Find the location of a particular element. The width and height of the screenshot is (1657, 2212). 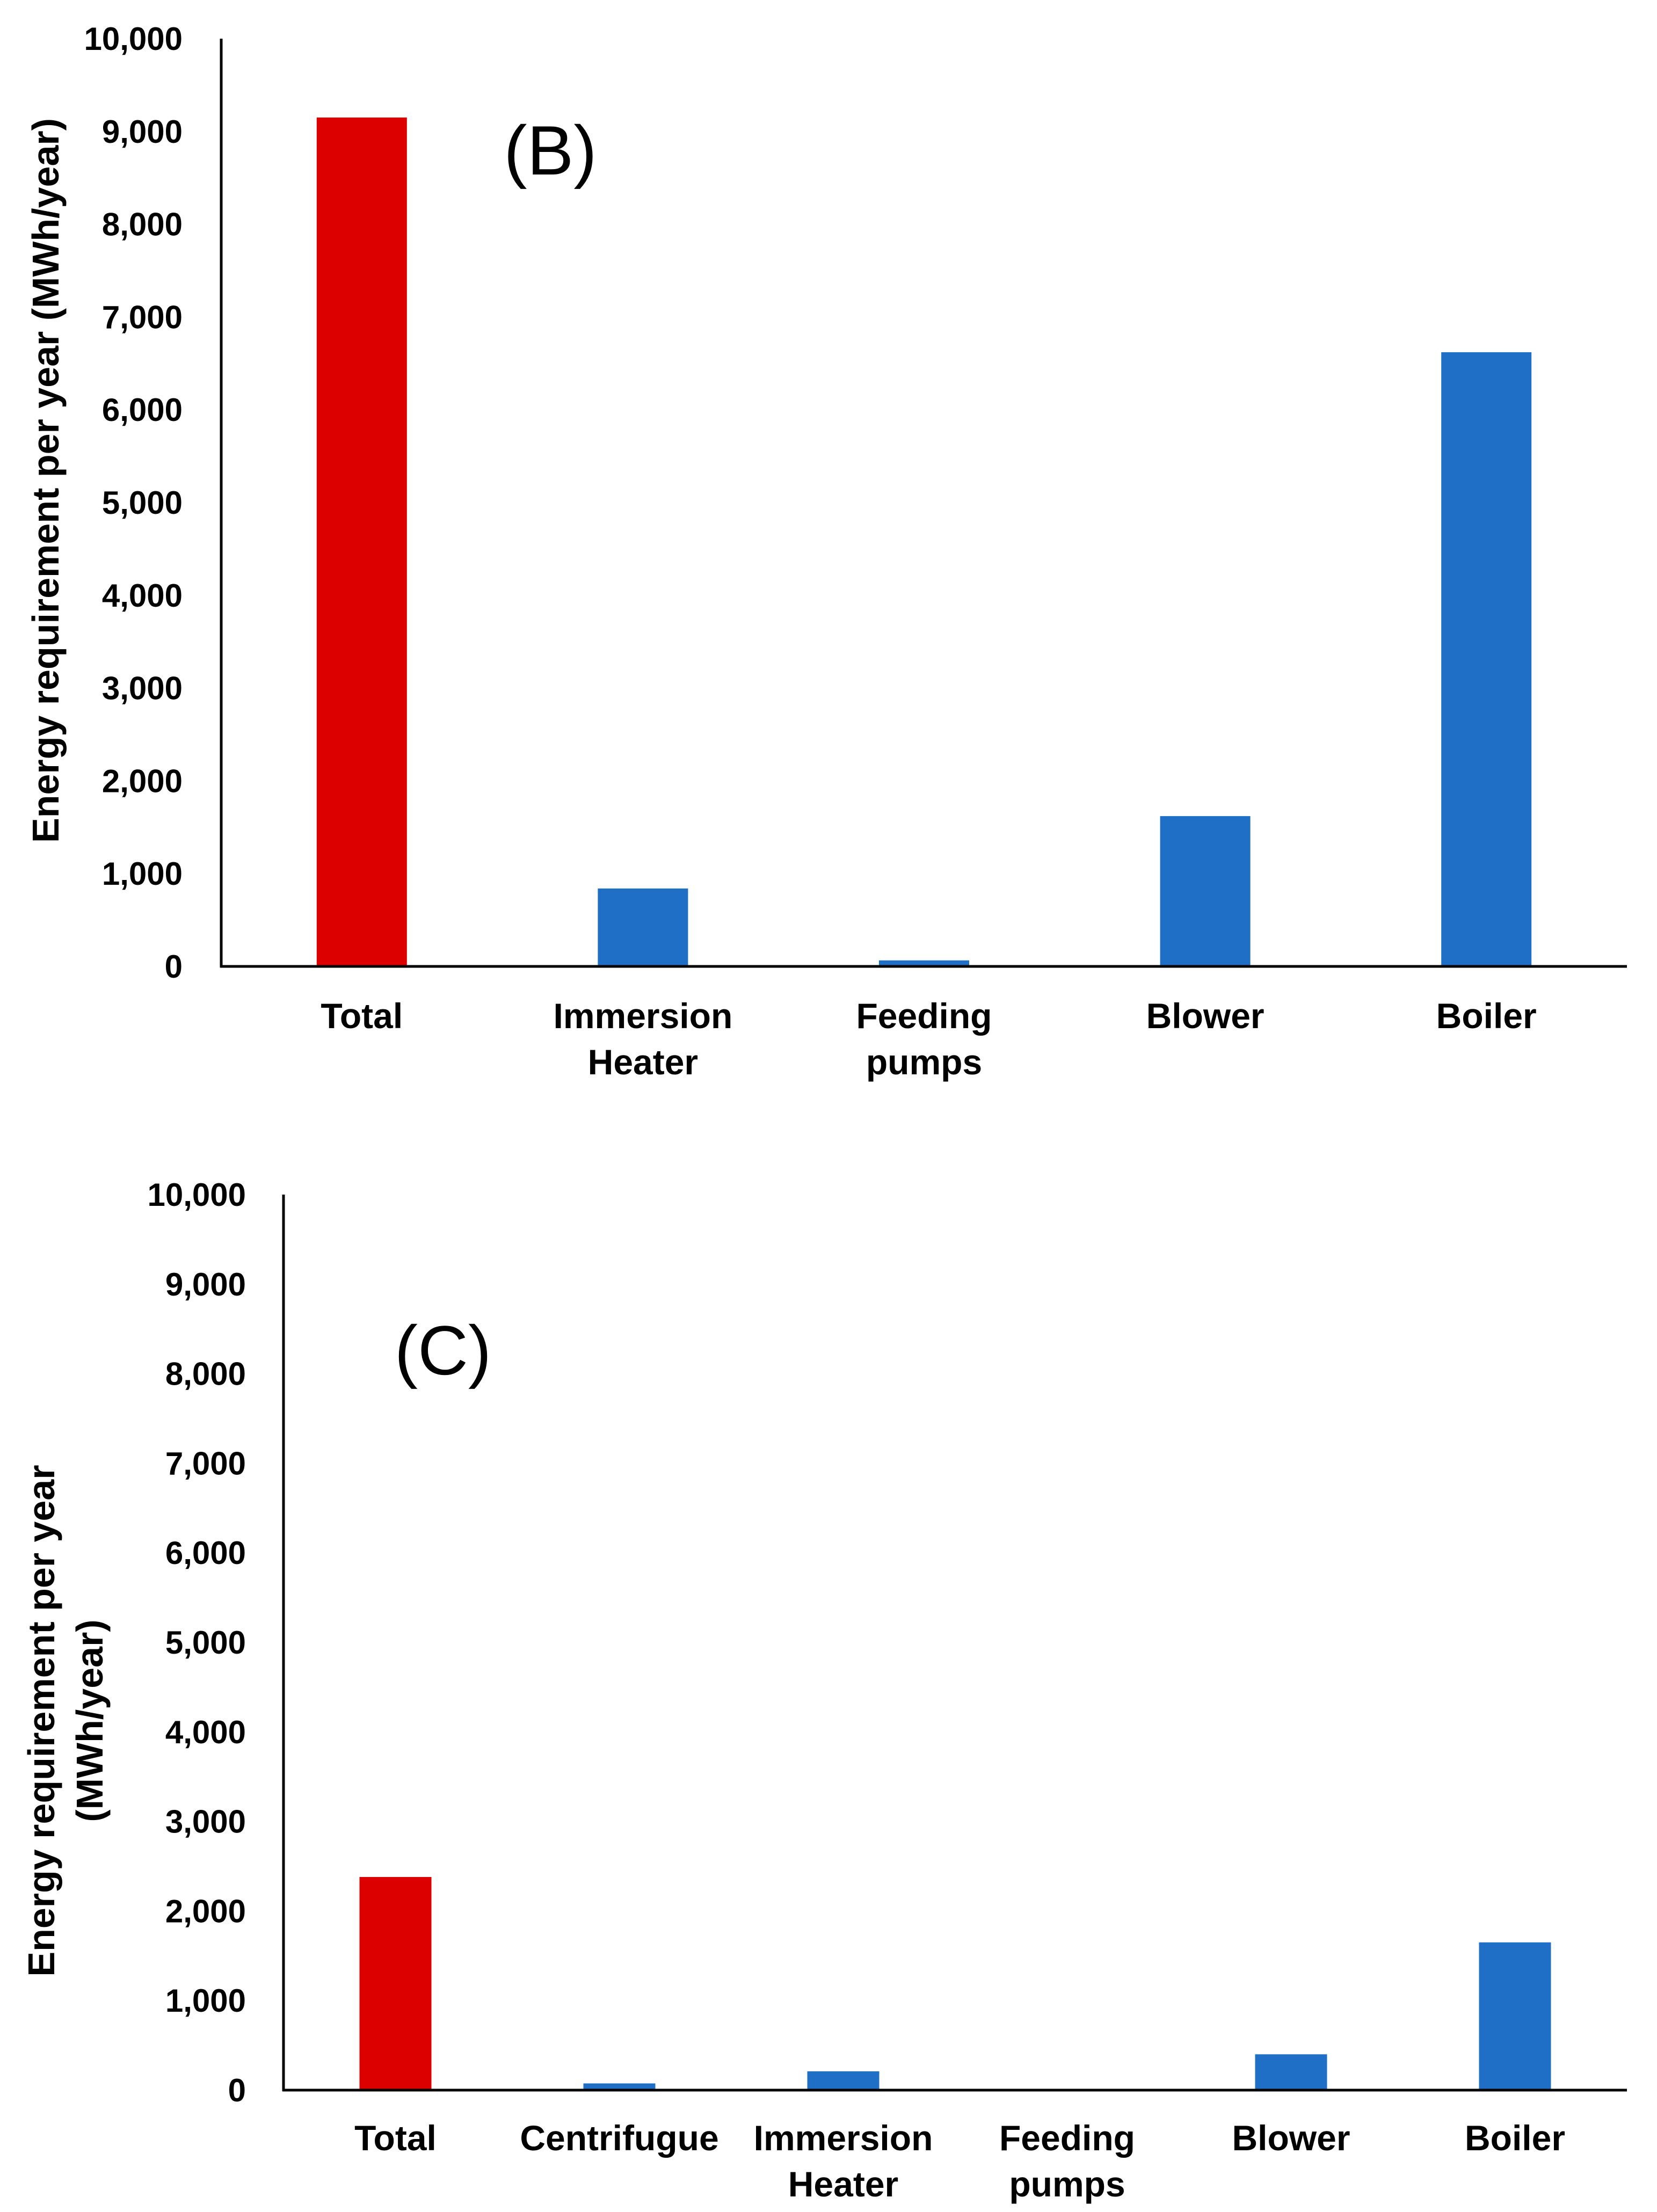

y-axis-title-line: Energy requirement per year is located at coordinates (41, 1720).